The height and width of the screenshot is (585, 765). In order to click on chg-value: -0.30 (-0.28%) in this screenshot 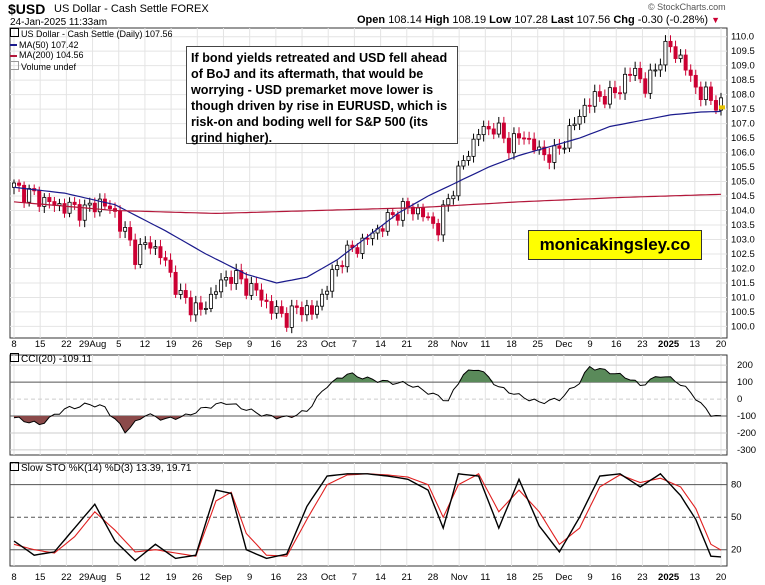, I will do `click(673, 20)`.